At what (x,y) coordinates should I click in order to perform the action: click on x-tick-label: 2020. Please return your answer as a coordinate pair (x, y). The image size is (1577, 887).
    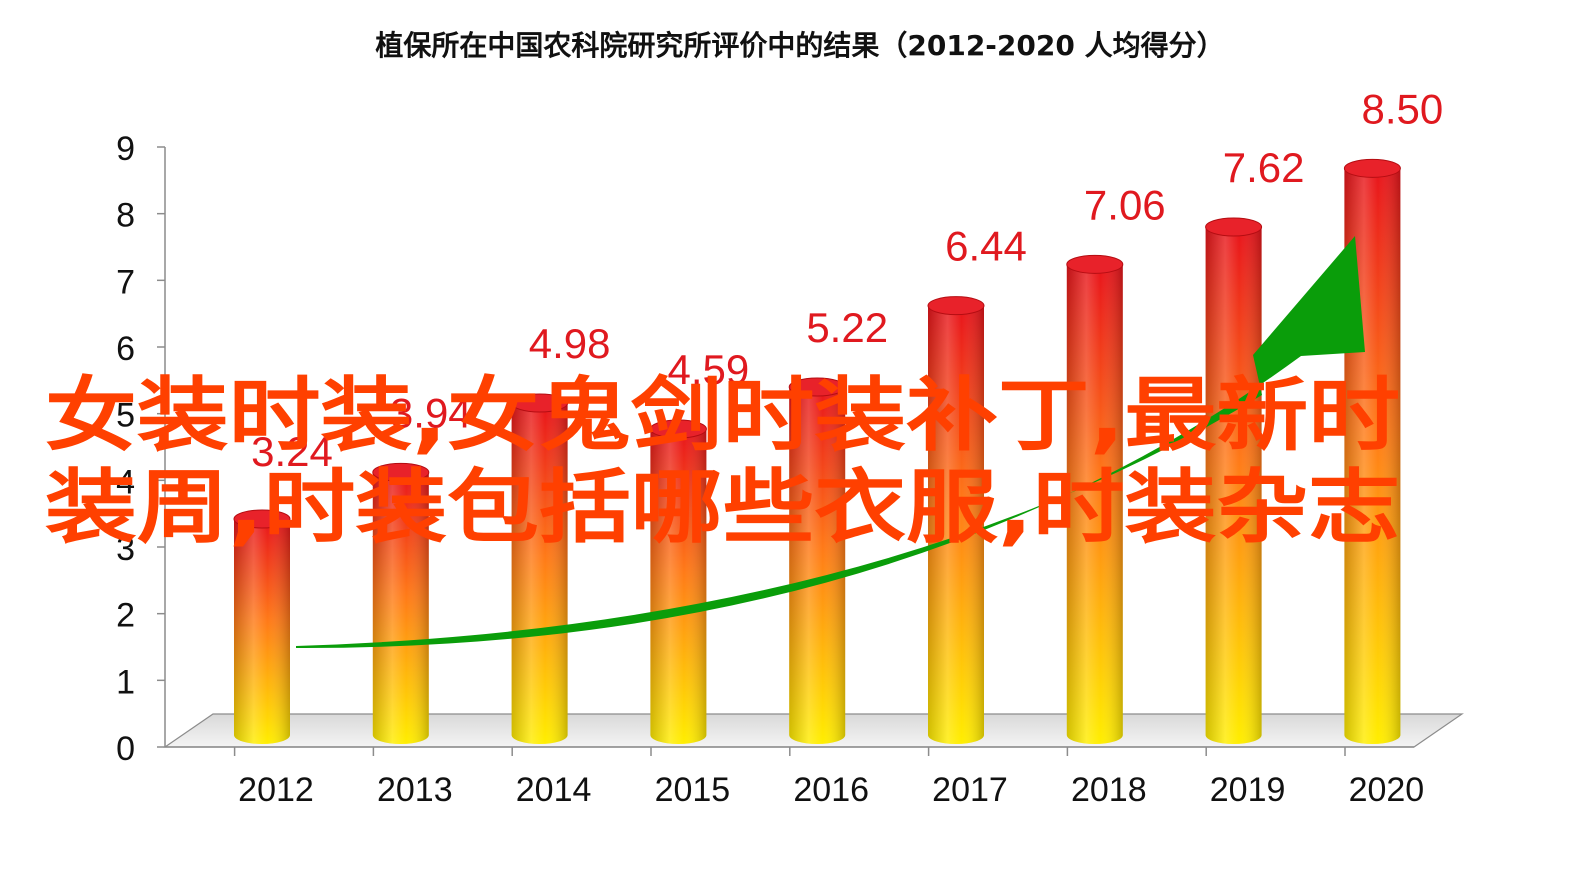
    Looking at the image, I should click on (1387, 790).